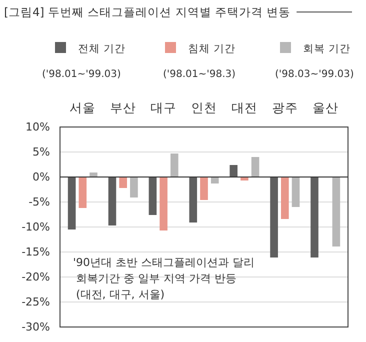 This screenshot has width=366, height=342. What do you see at coordinates (83, 107) in the screenshot?
I see `x-tick-label: 서울` at bounding box center [83, 107].